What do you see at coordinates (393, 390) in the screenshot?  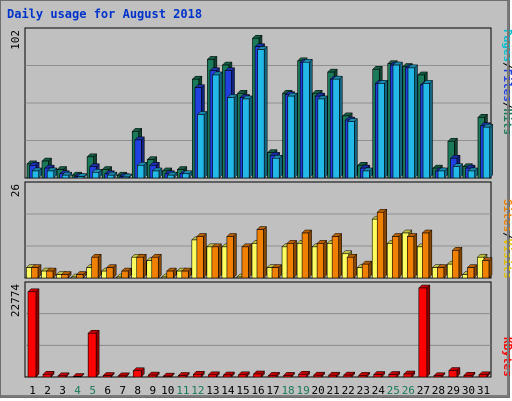 I see `x-tick-label: 25` at bounding box center [393, 390].